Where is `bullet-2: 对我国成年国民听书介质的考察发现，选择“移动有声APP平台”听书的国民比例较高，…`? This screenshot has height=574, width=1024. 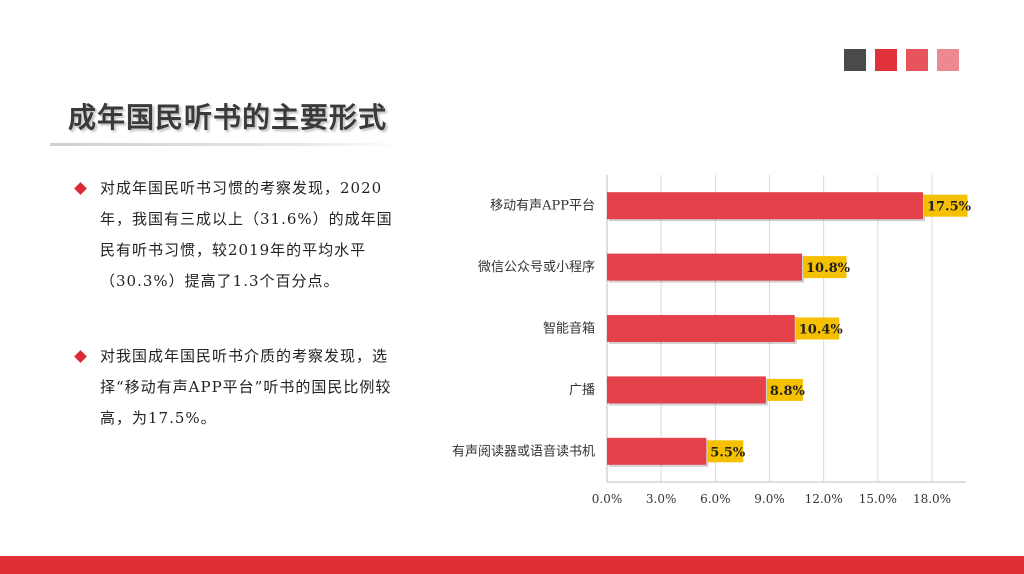
bullet-2: 对我国成年国民听书介质的考察发现，选择“移动有声APP平台”听书的国民比例较高，… is located at coordinates (240, 387).